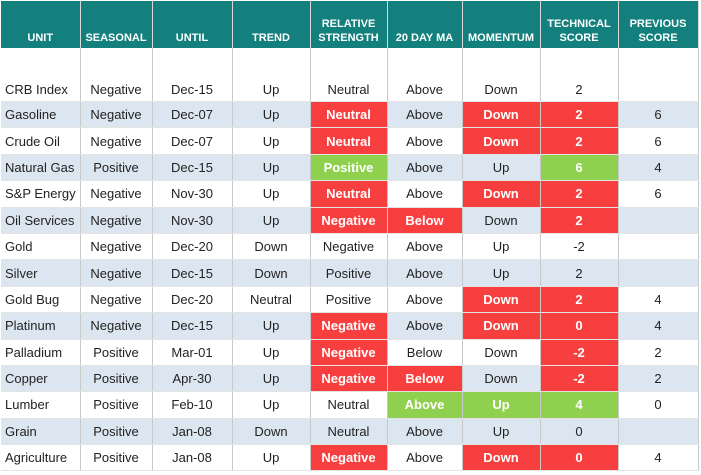  What do you see at coordinates (192, 115) in the screenshot?
I see `table-cell: Dec-07` at bounding box center [192, 115].